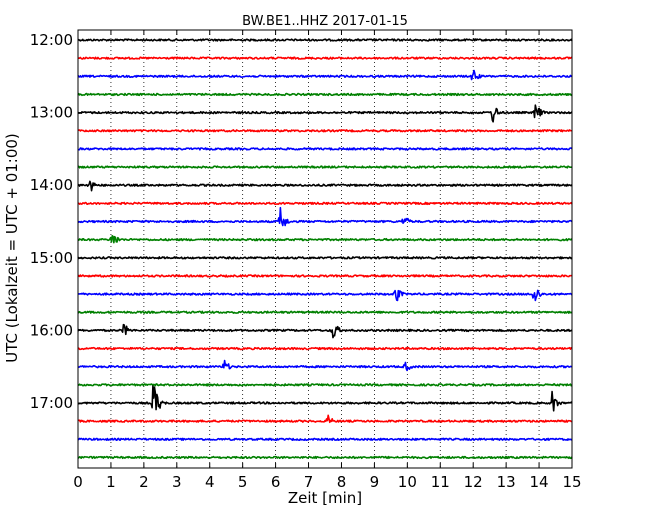 The width and height of the screenshot is (650, 520). I want to click on y-tick-label: 14:00, so click(51, 185).